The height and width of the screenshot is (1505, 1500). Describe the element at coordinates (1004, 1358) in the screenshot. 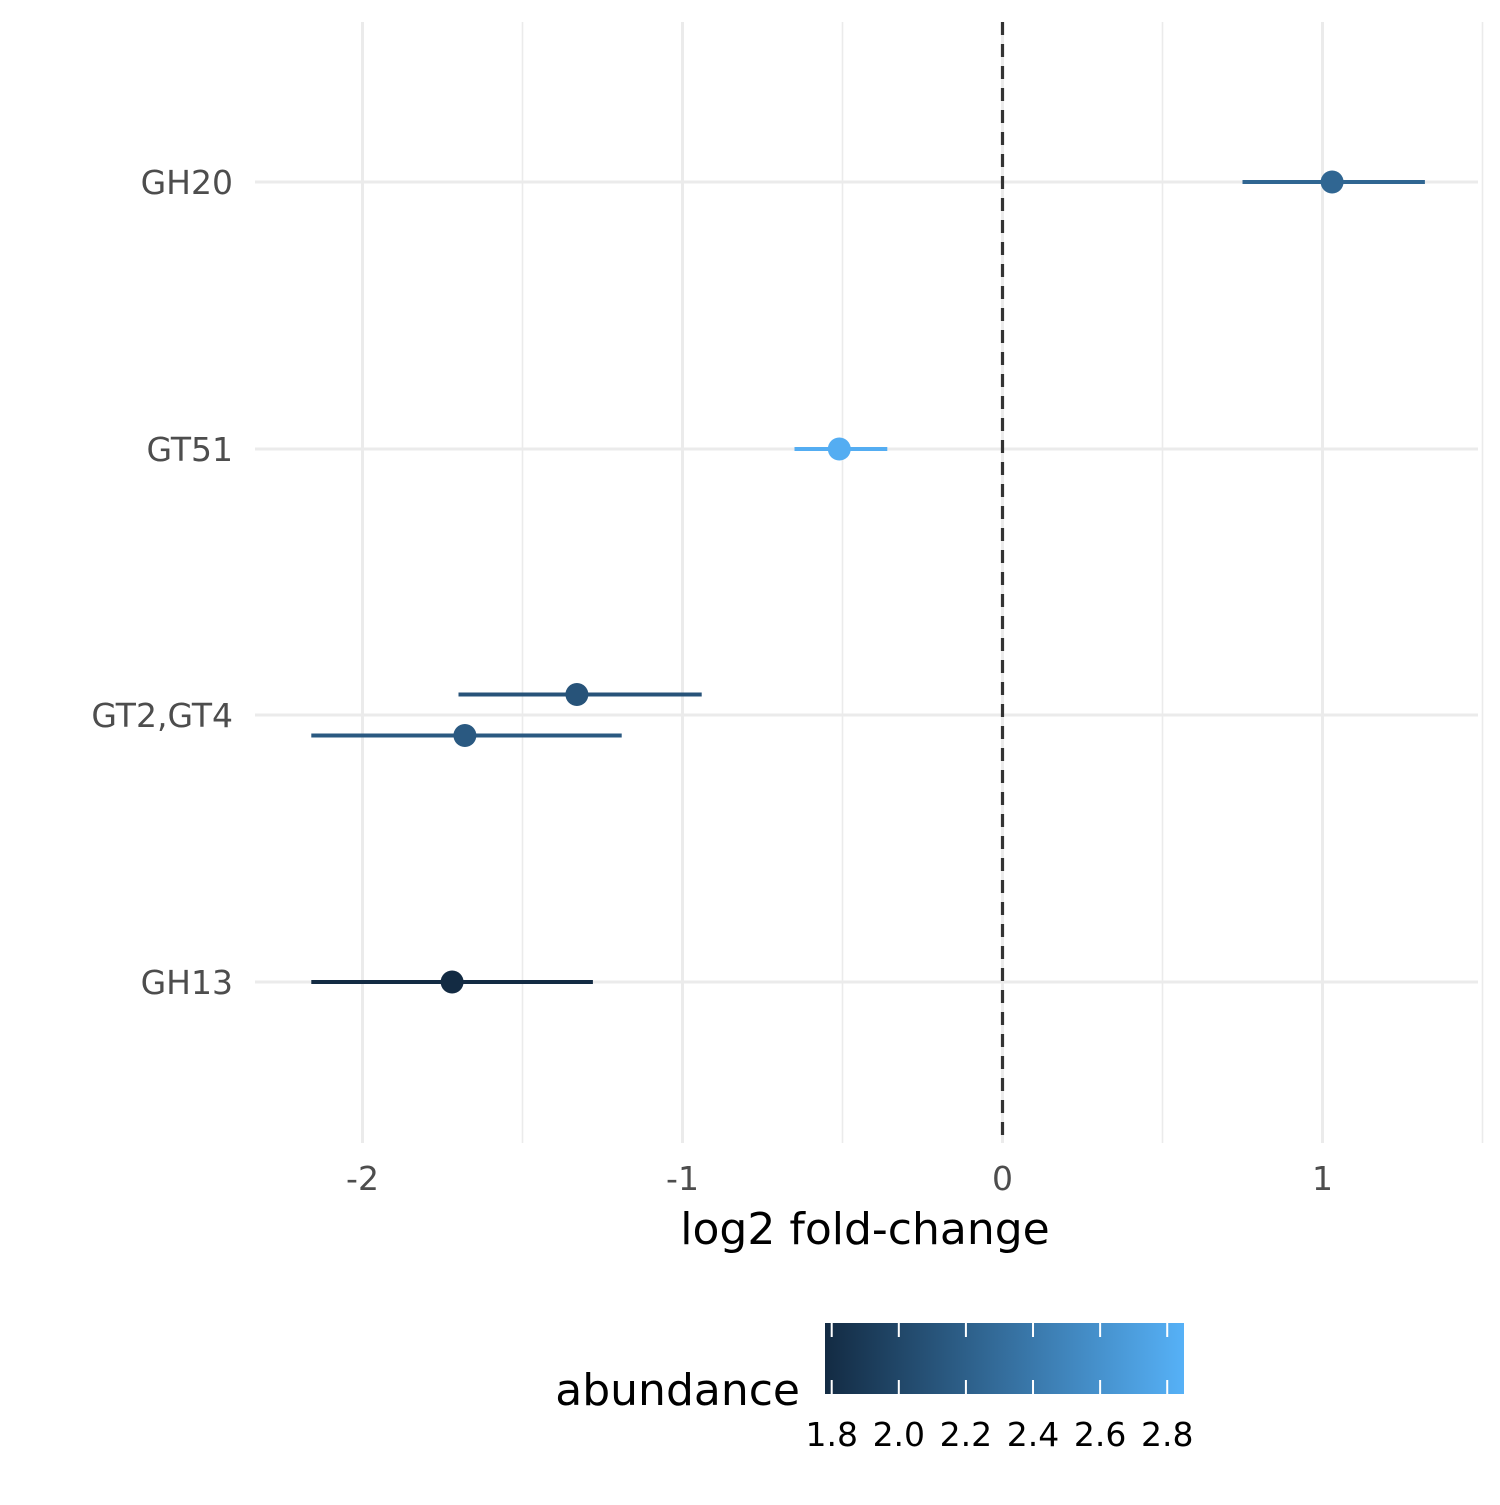

I see `legend-colorbar` at that location.